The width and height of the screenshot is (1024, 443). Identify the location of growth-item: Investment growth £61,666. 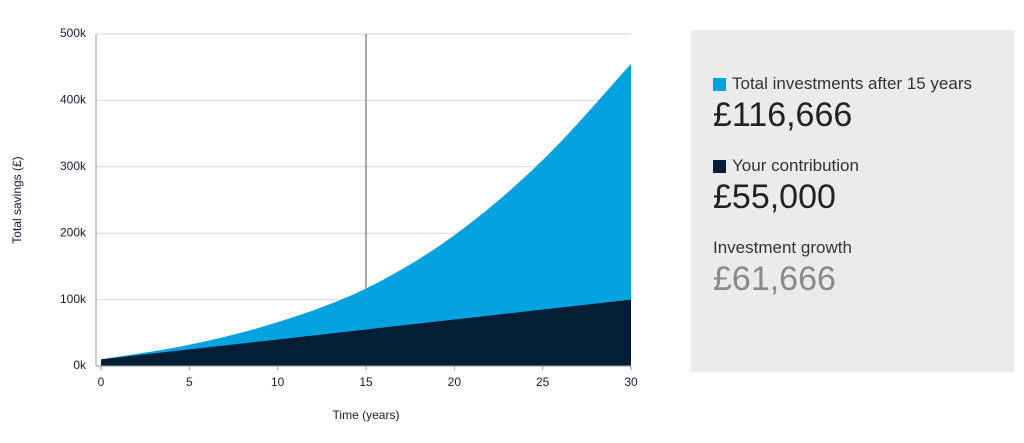
(782, 268).